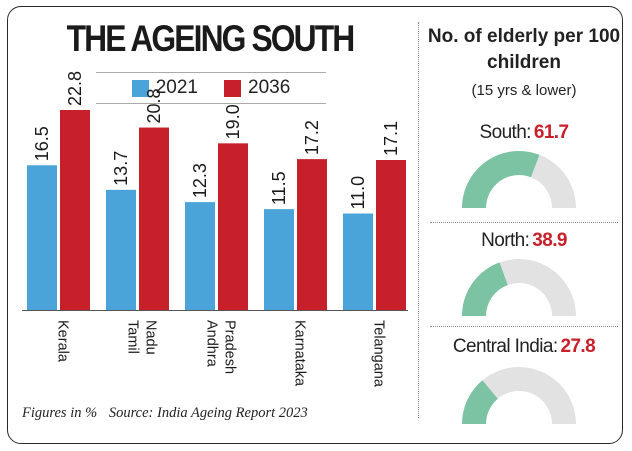 This screenshot has width=632, height=451. What do you see at coordinates (154, 219) in the screenshot?
I see `bar-2036-tamil-nadu` at bounding box center [154, 219].